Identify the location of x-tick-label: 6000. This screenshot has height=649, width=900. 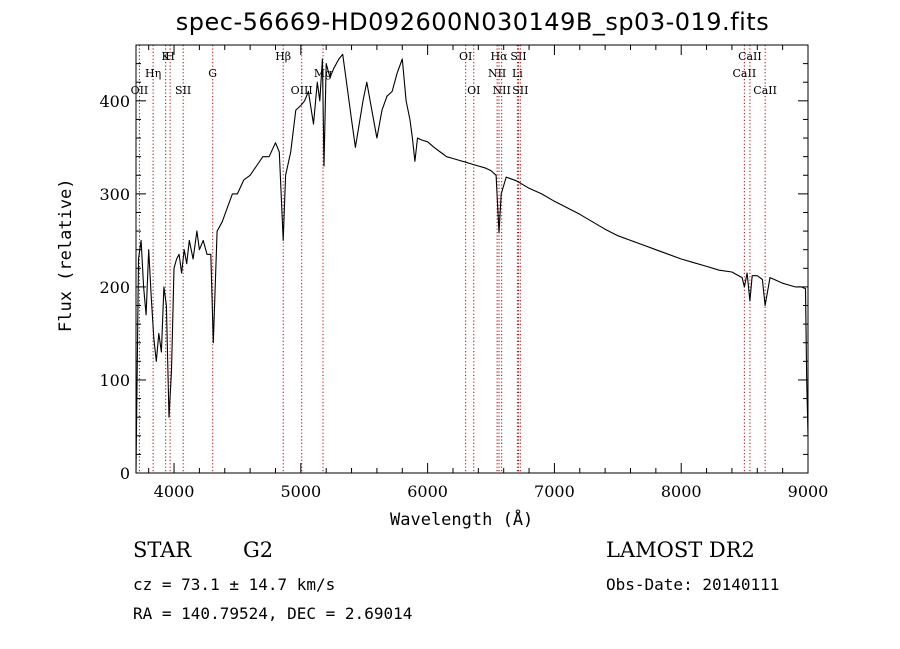
(427, 491).